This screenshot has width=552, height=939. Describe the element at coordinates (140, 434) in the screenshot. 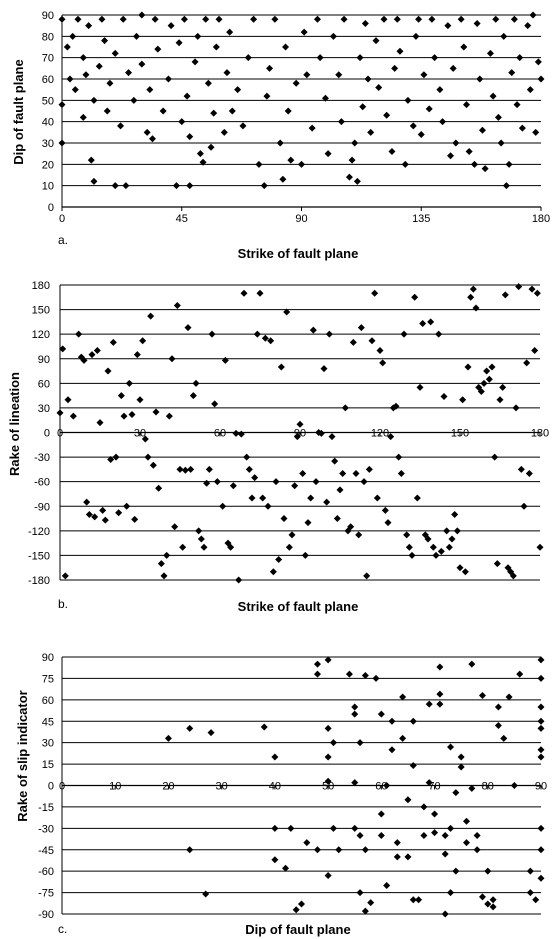

I see `panel-b-x-tick-label: 30` at that location.